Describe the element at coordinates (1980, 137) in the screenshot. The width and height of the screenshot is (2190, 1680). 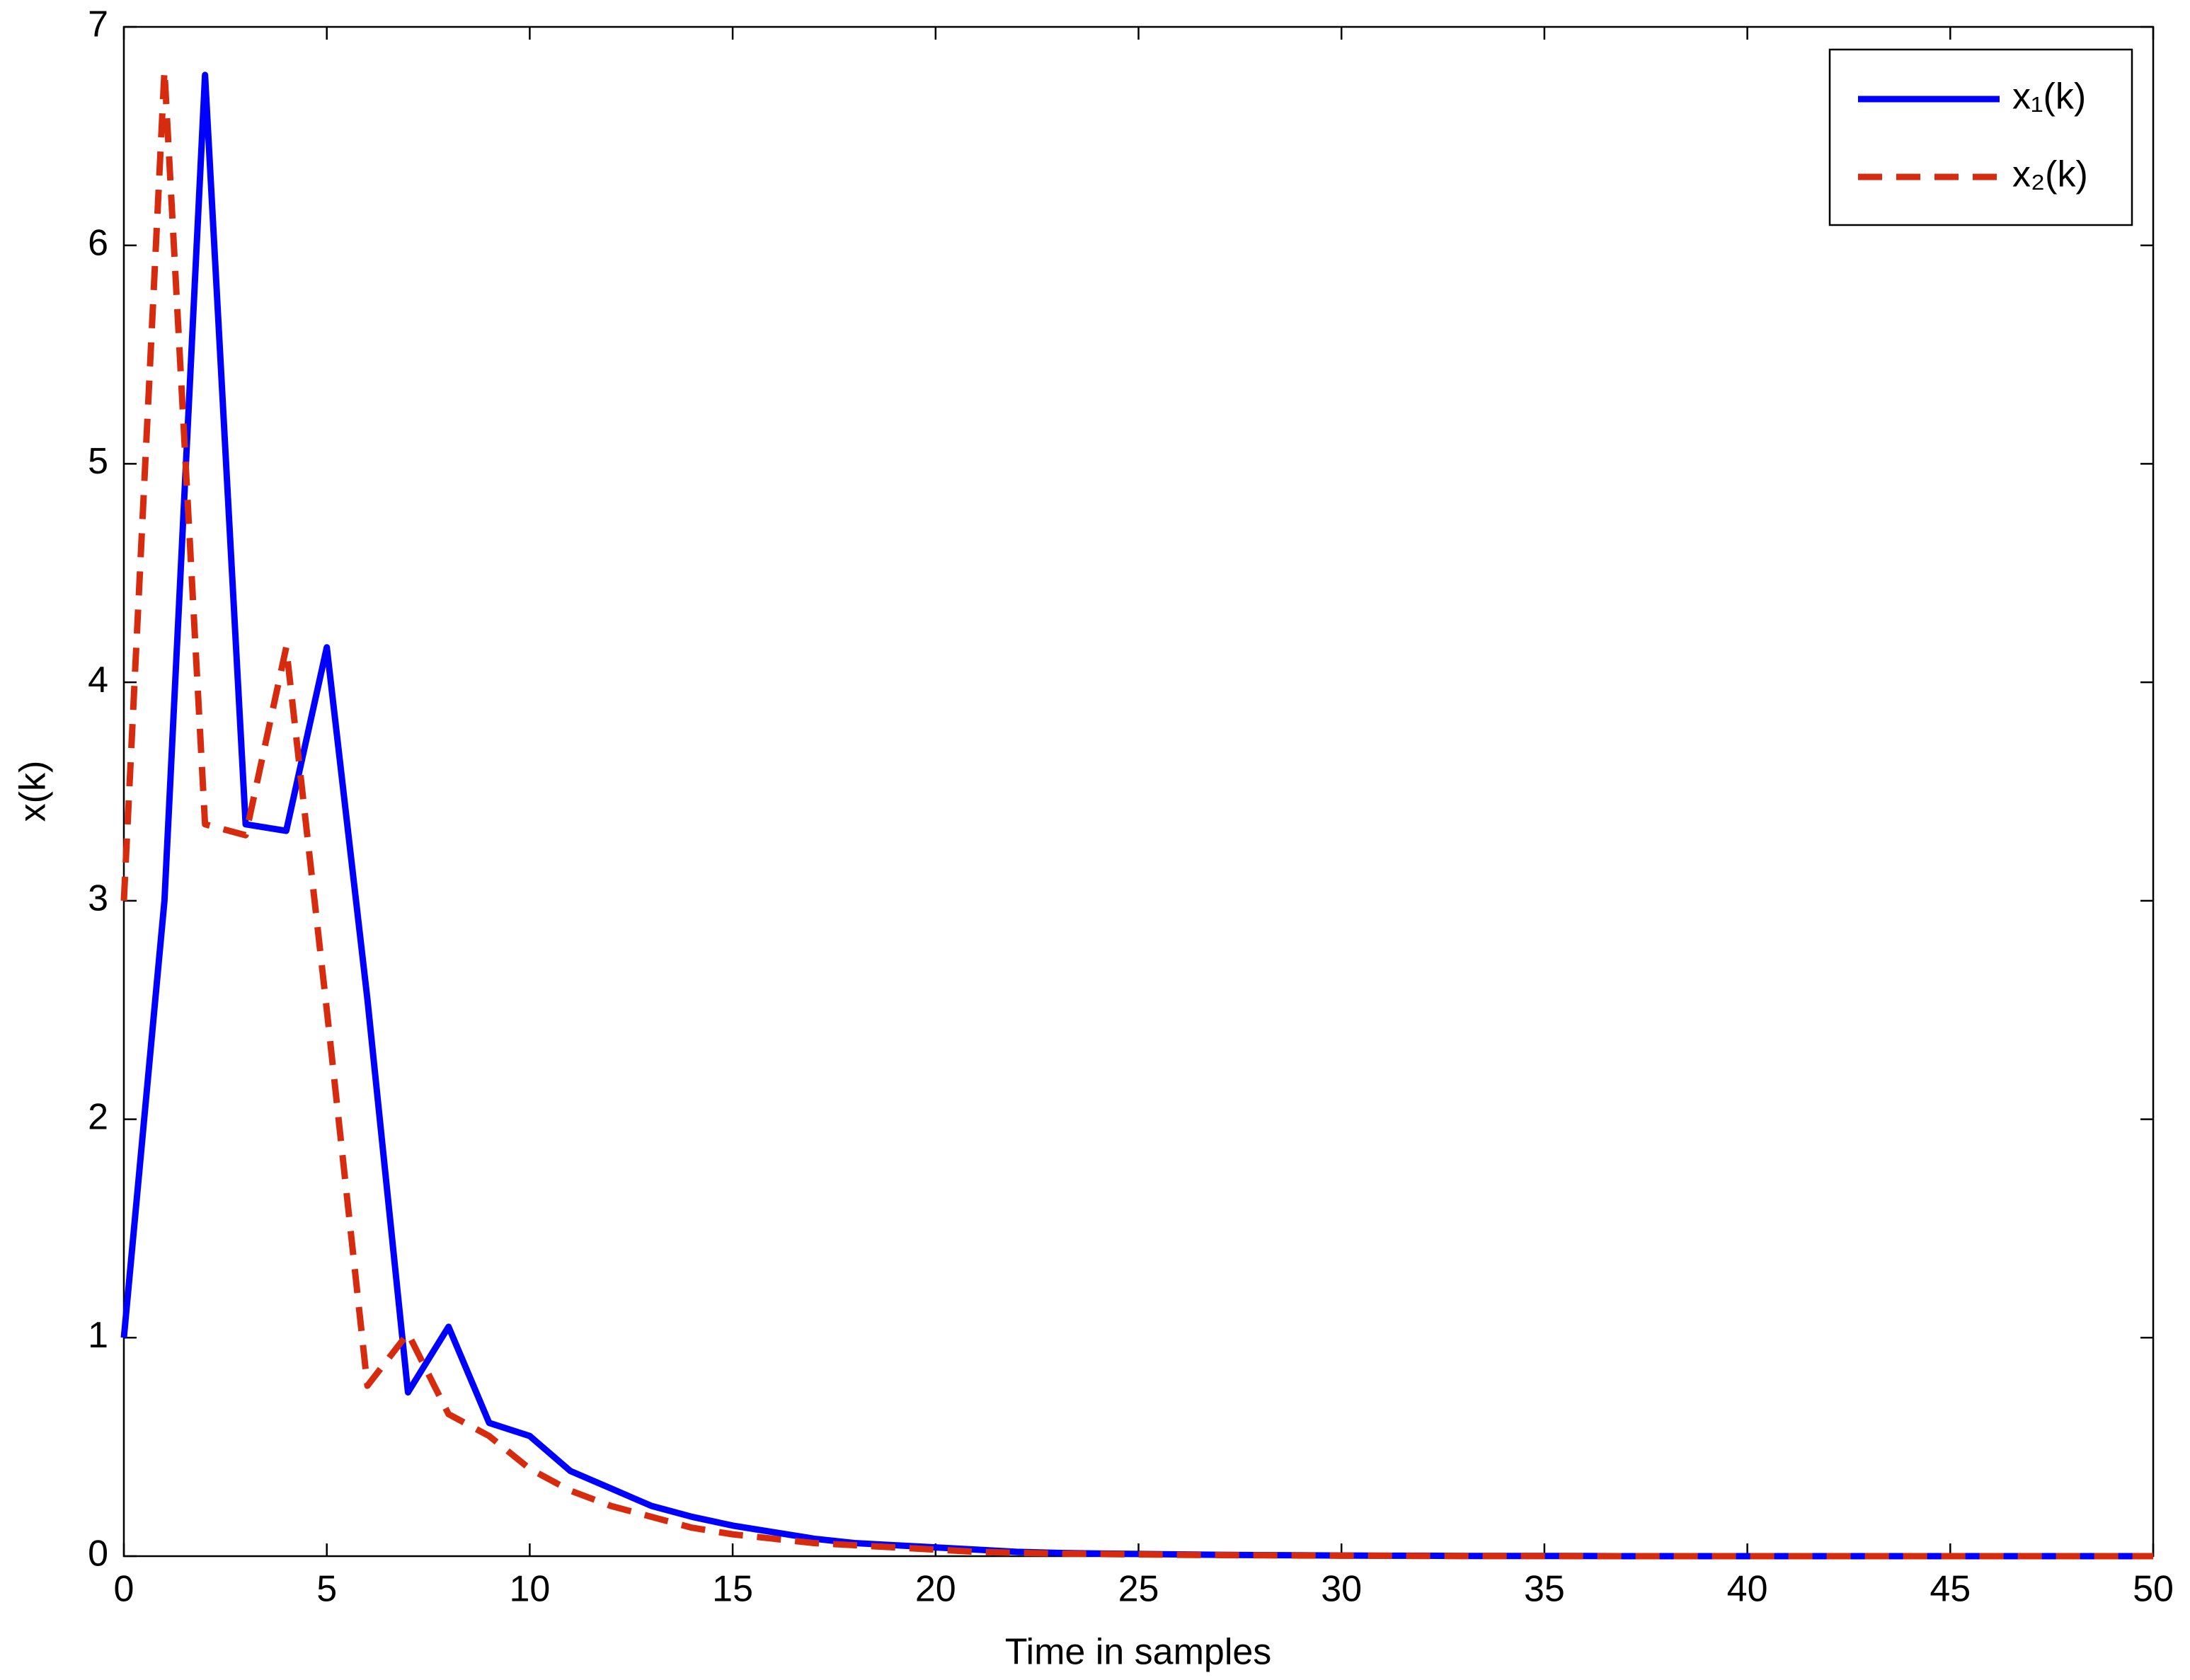
I see `legend-box` at that location.